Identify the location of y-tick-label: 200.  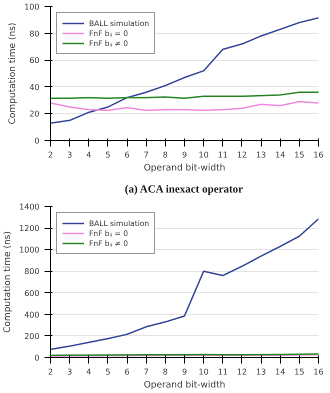
(32, 336).